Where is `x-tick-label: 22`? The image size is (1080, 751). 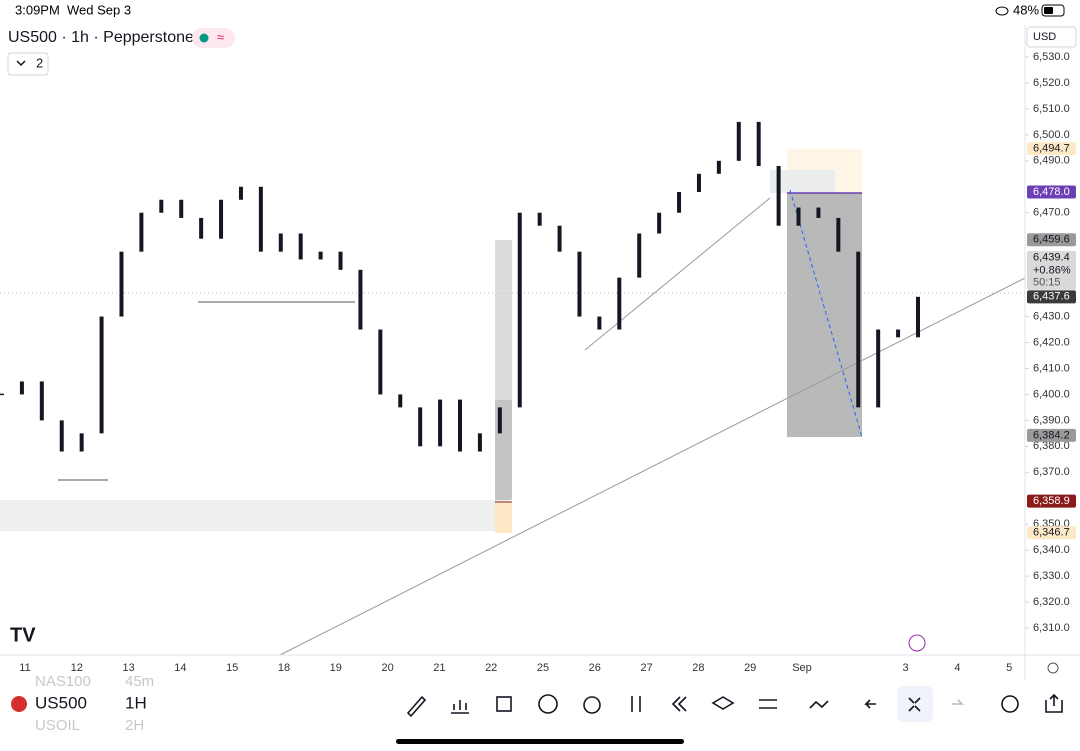 x-tick-label: 22 is located at coordinates (491, 668).